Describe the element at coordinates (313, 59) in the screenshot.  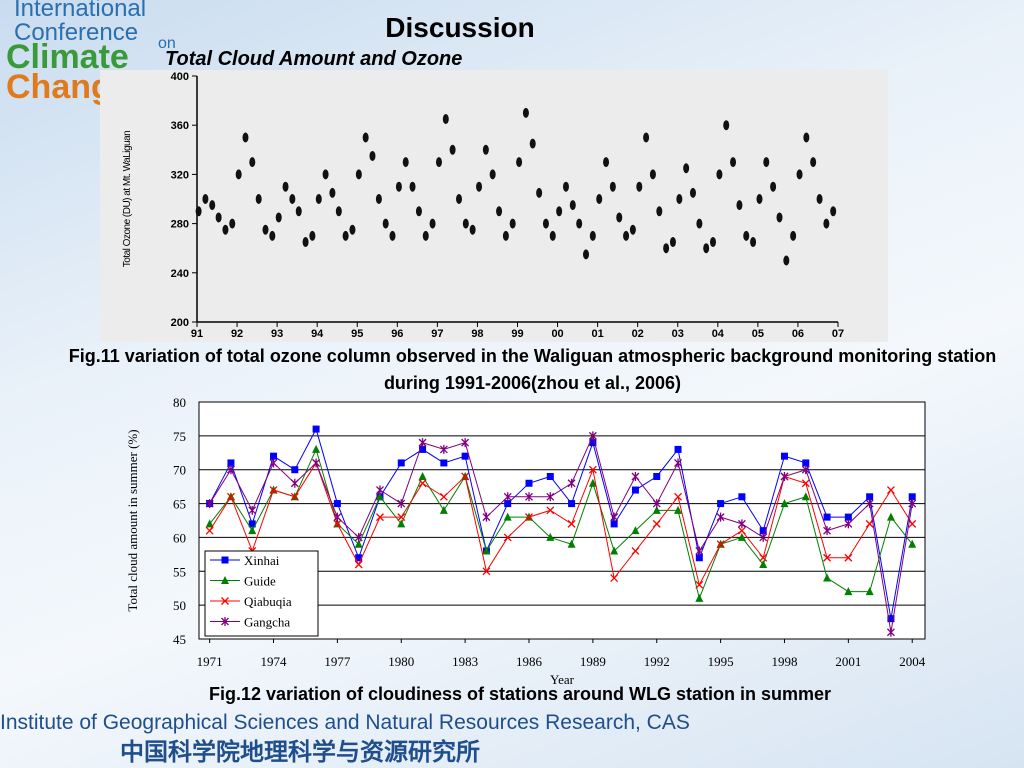
I see `slide-subtitle: Total Cloud Amount and Ozone` at that location.